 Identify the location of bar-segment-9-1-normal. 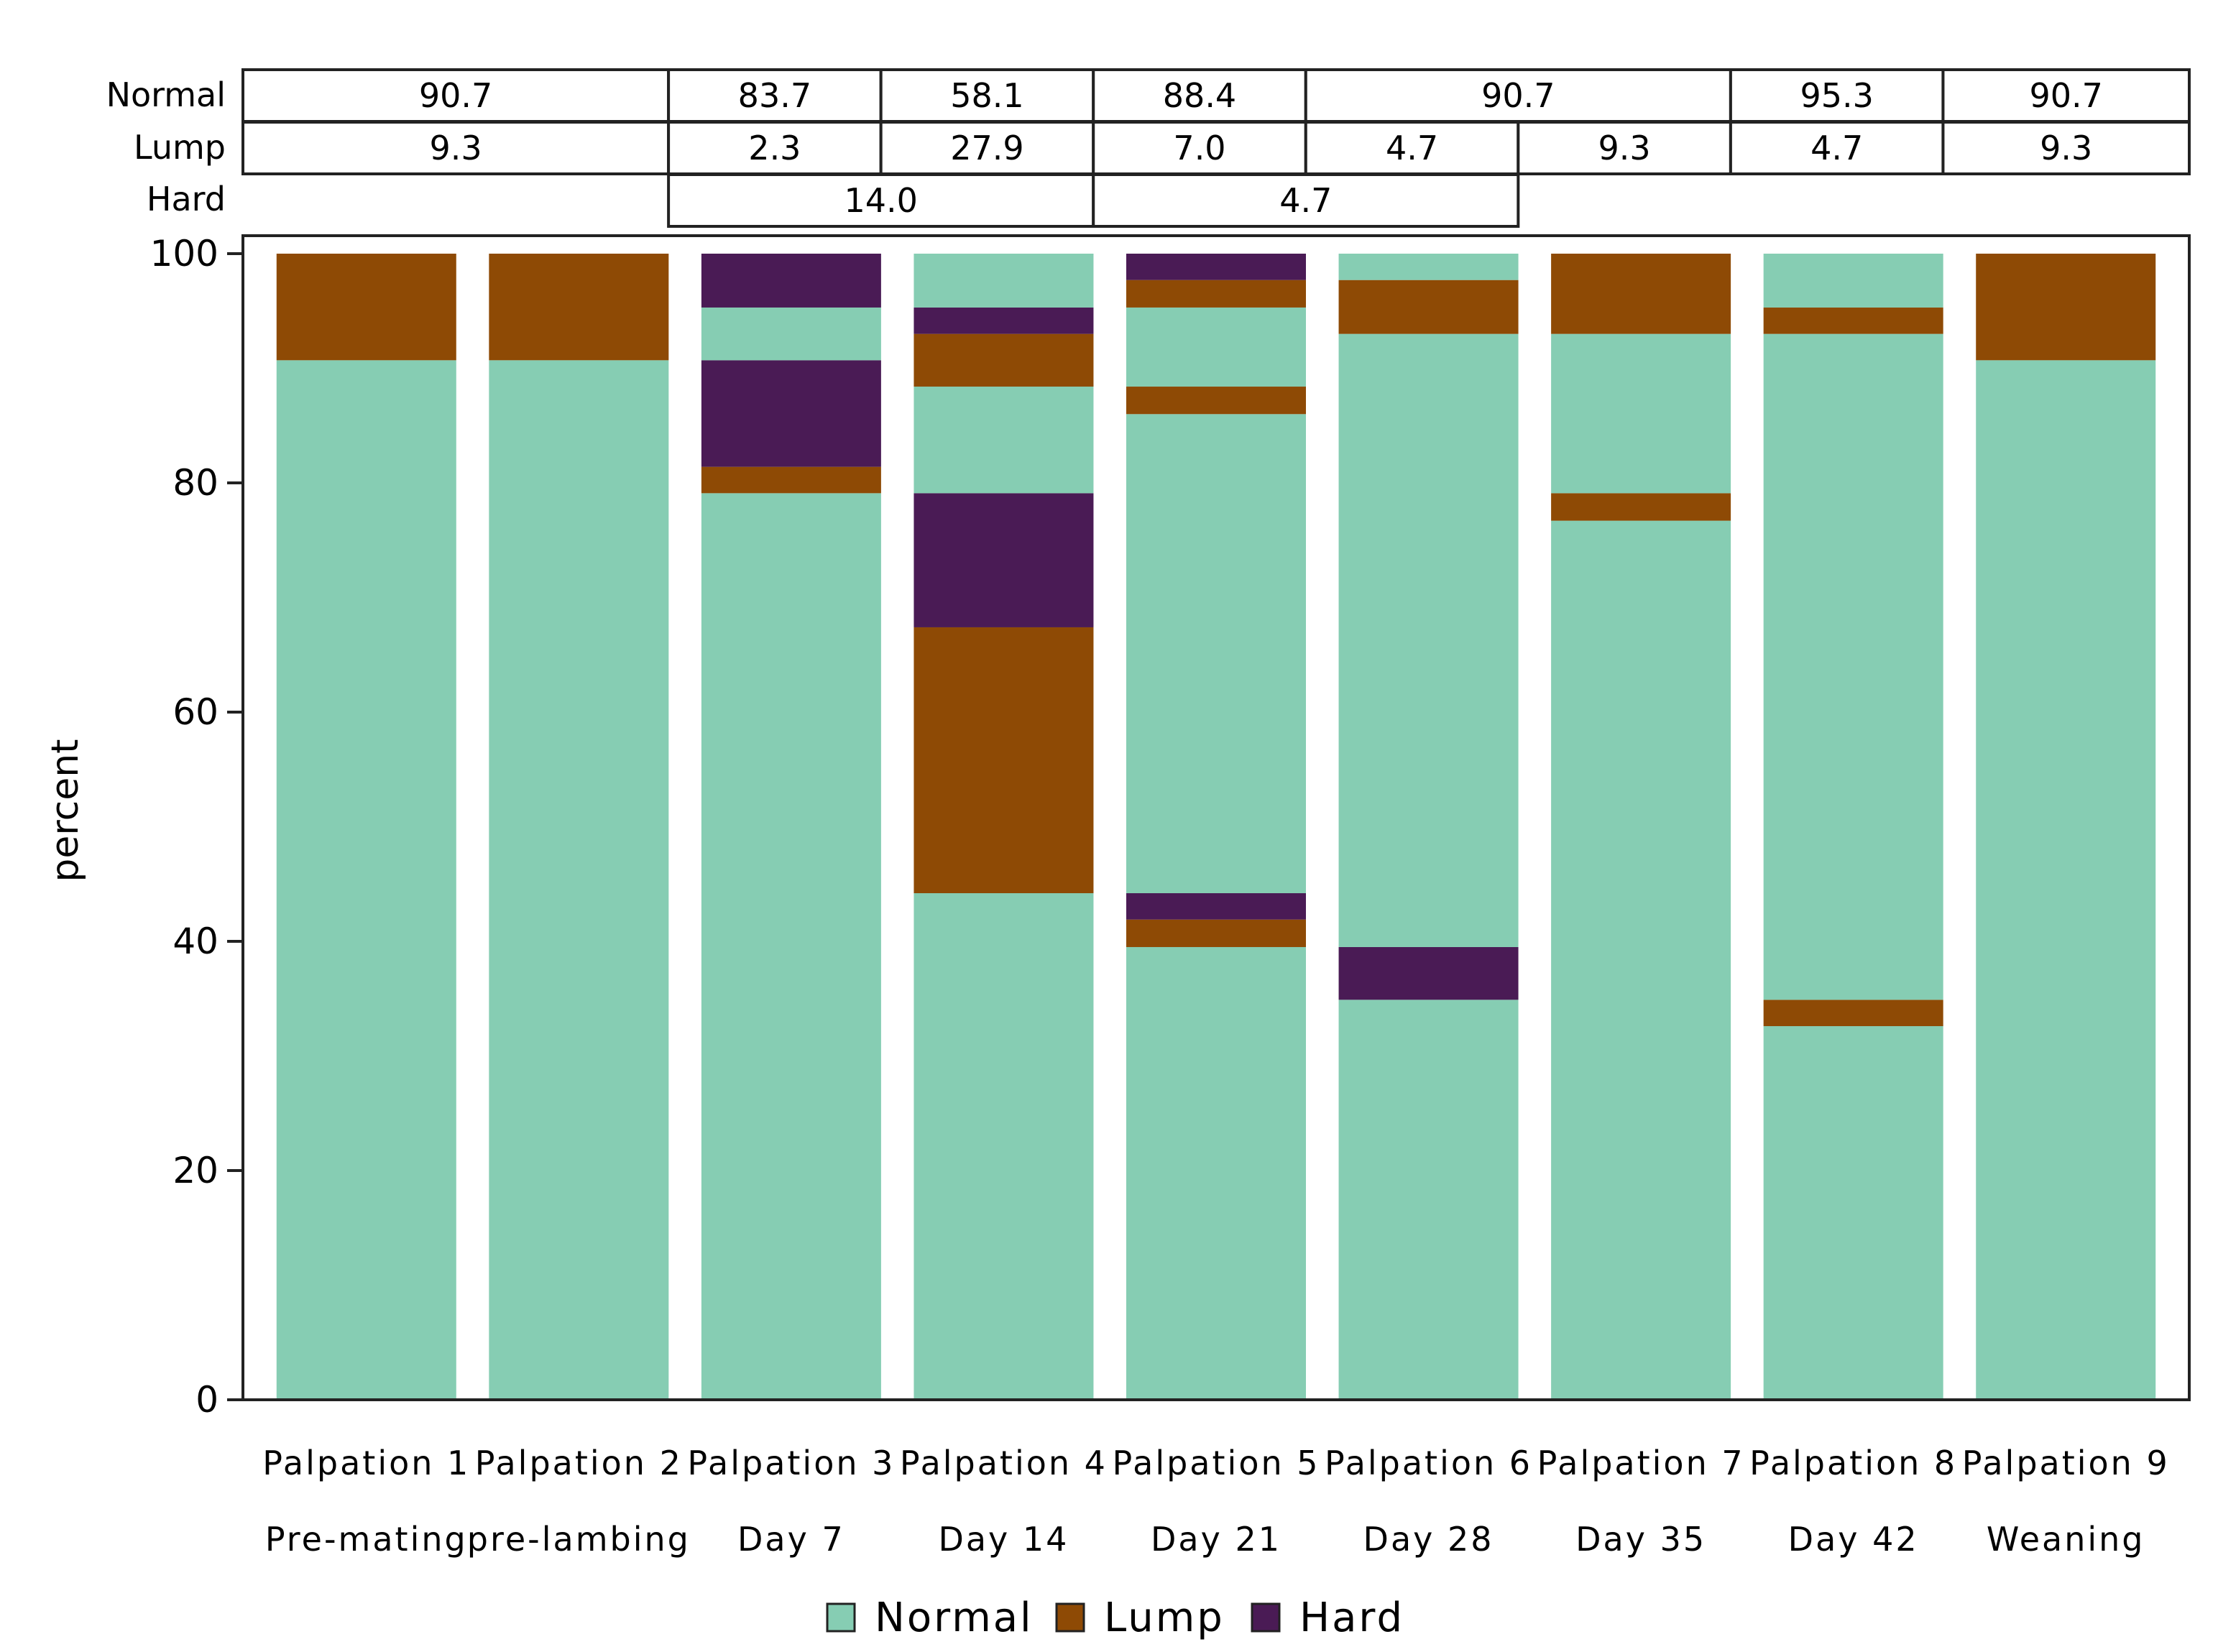
(2066, 880).